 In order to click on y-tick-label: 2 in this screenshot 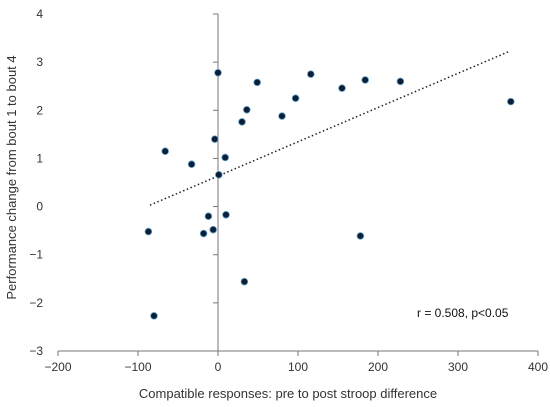, I will do `click(39, 110)`.